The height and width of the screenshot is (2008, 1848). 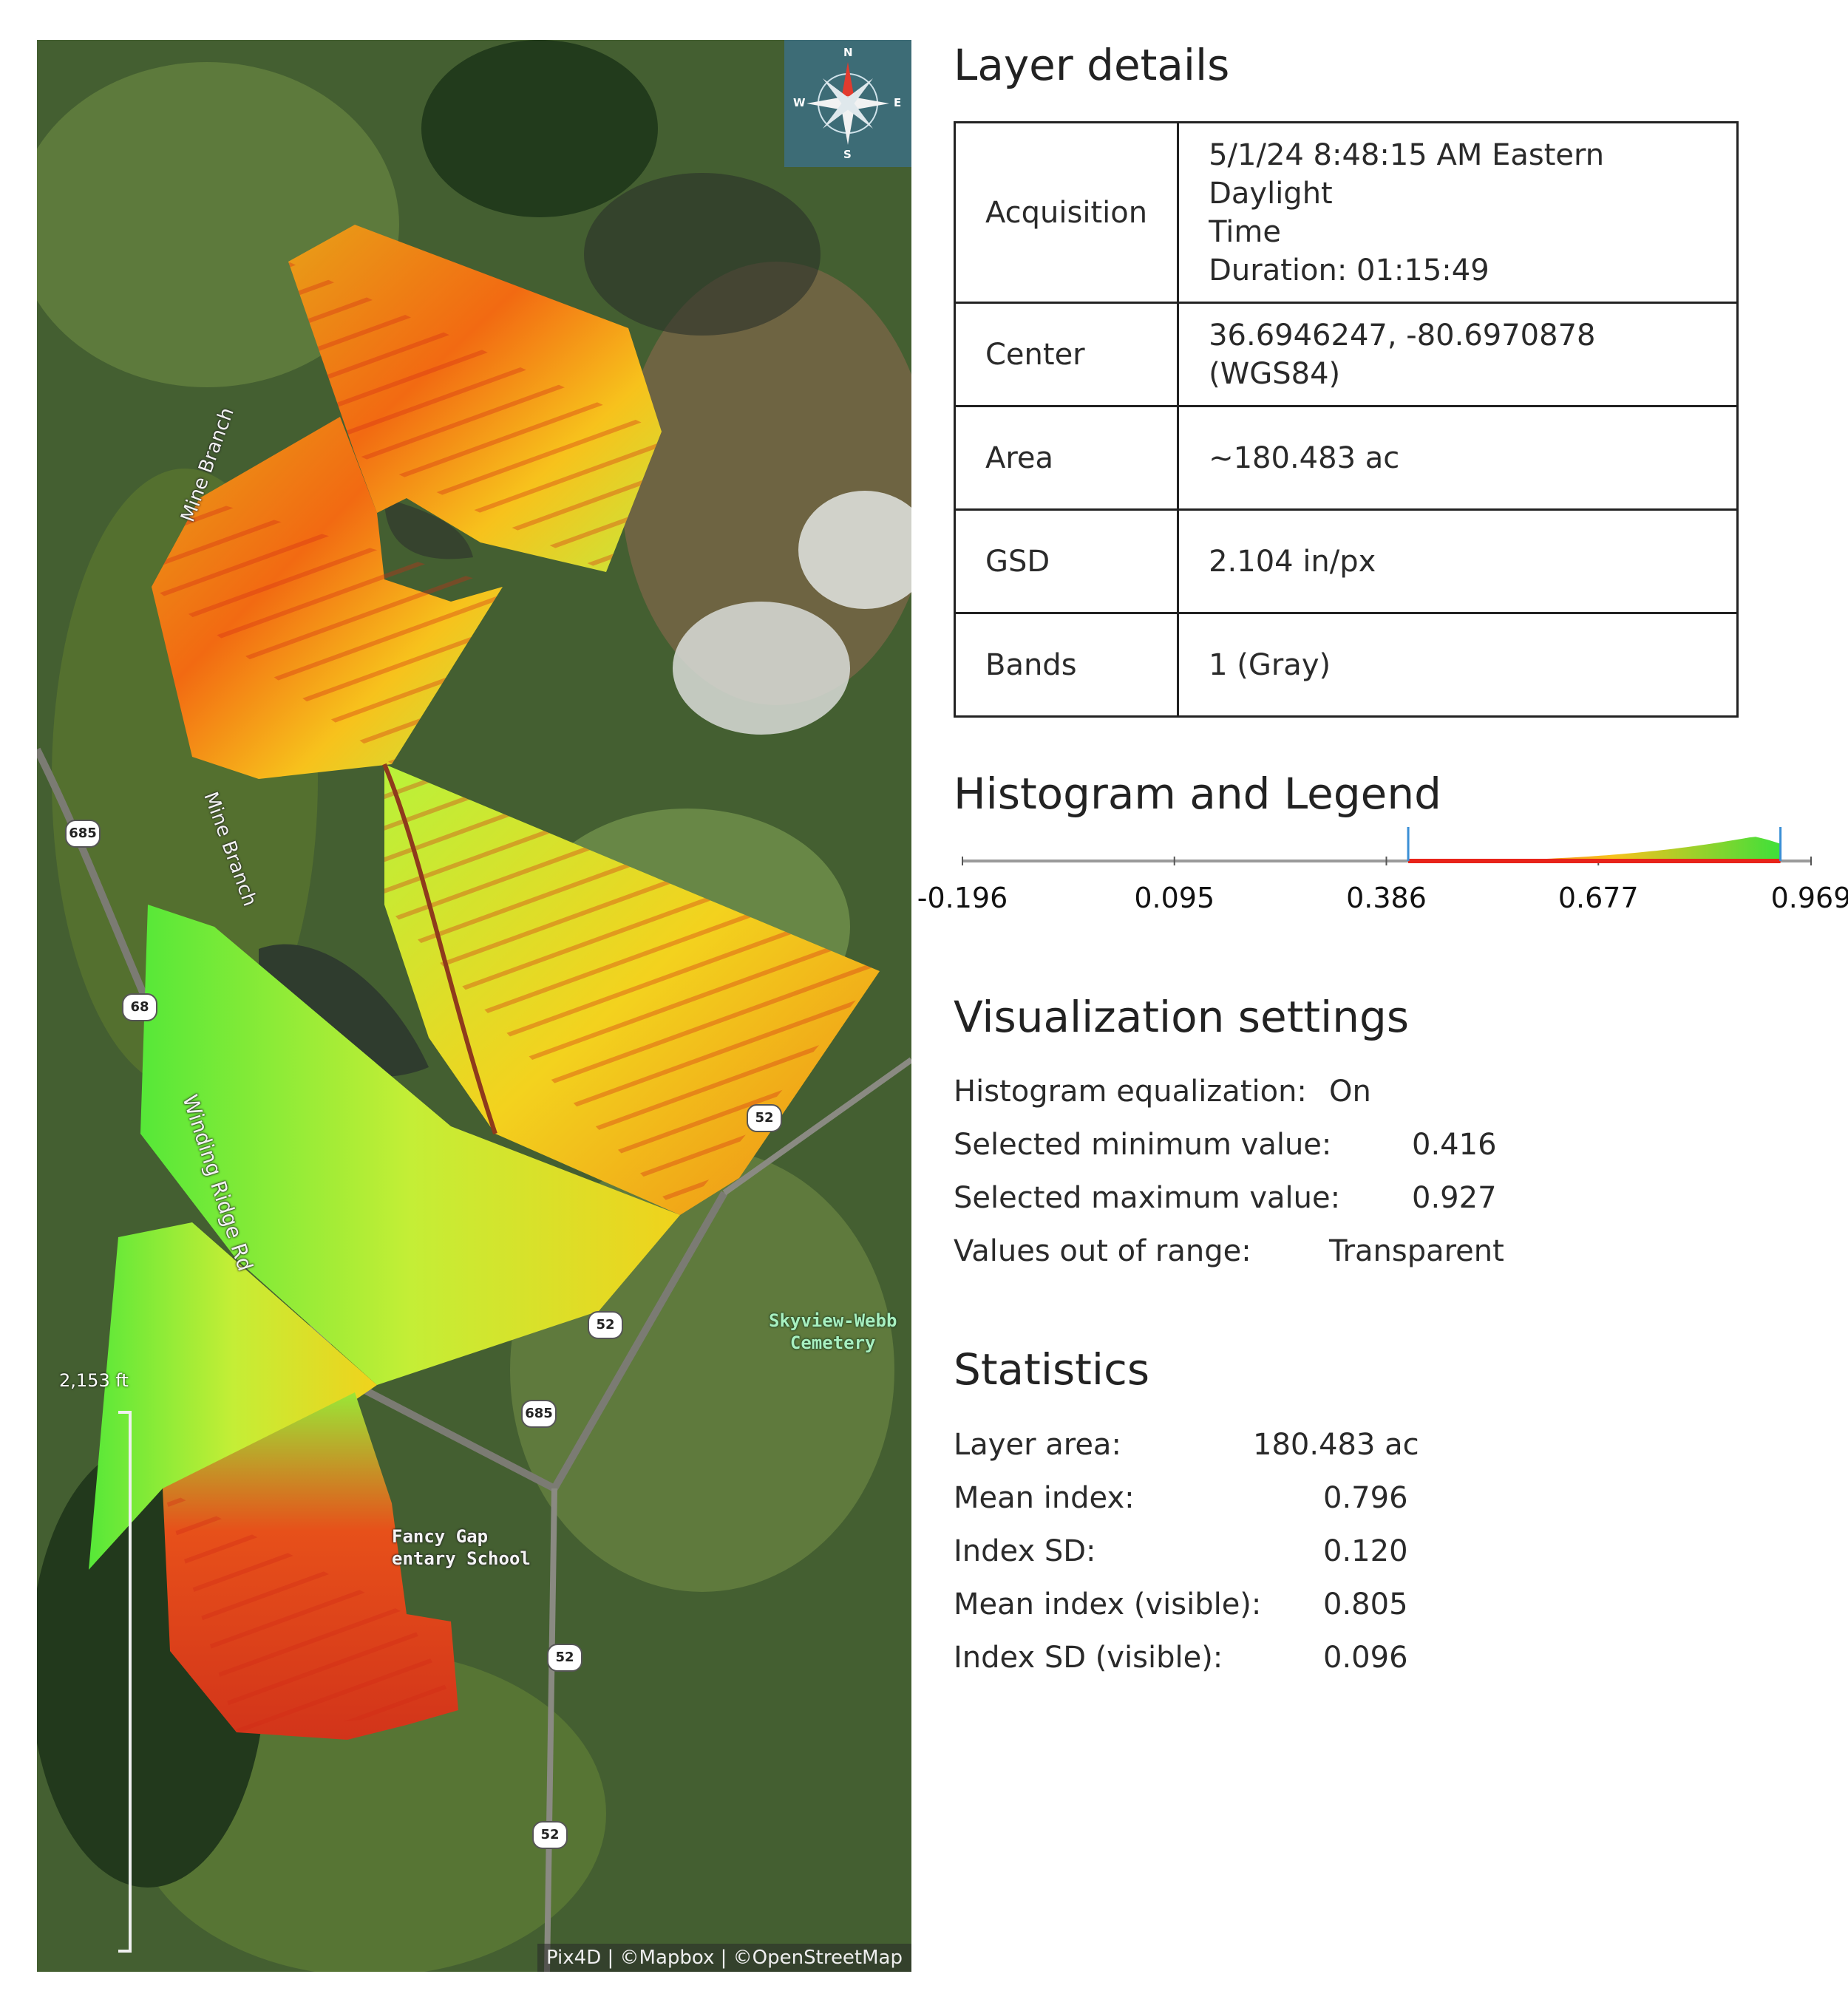 What do you see at coordinates (1052, 1369) in the screenshot?
I see `statistics-title: Statistics` at bounding box center [1052, 1369].